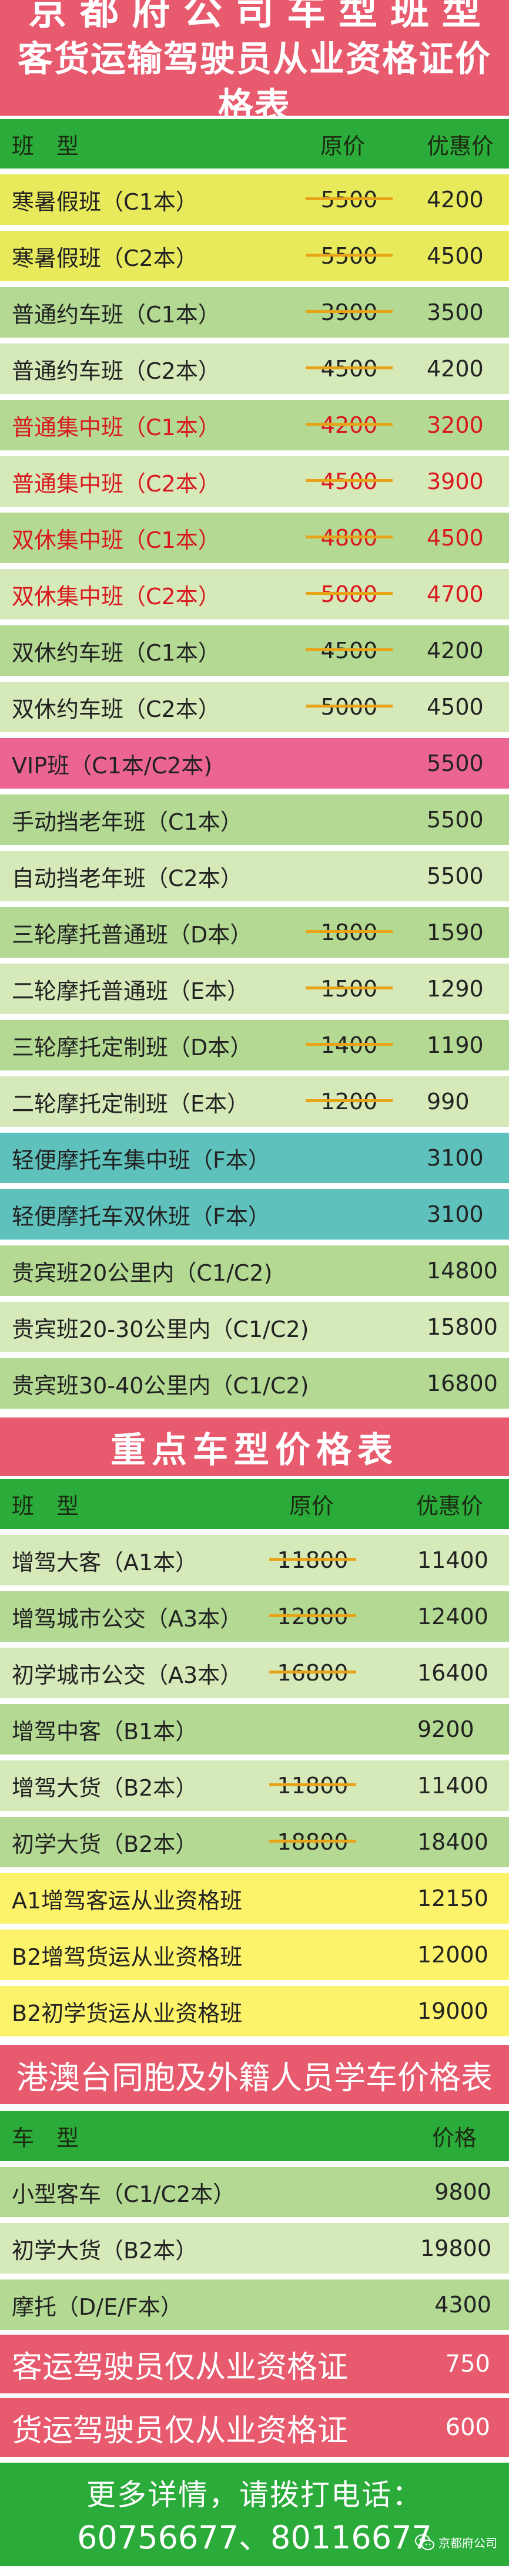  Describe the element at coordinates (455, 989) in the screenshot. I see `discount-price: 1290` at that location.